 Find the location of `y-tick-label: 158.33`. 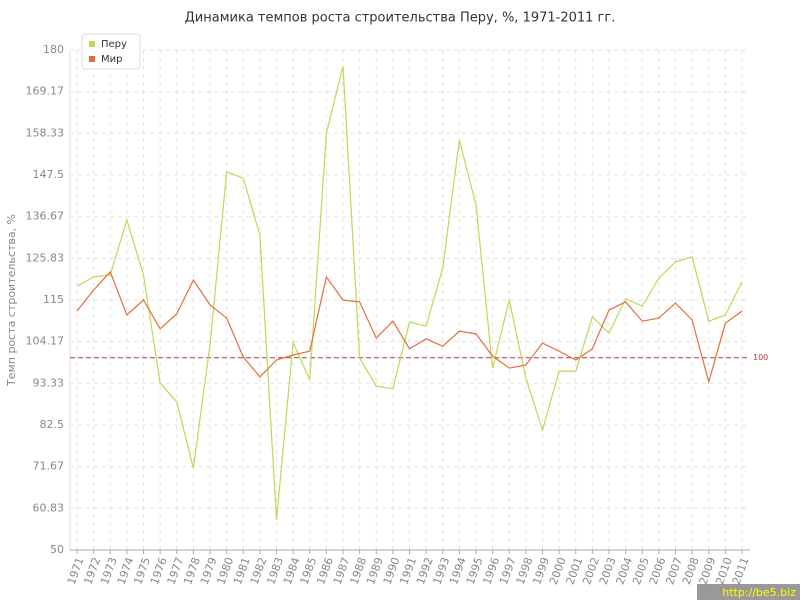

y-tick-label: 158.33 is located at coordinates (45, 132).